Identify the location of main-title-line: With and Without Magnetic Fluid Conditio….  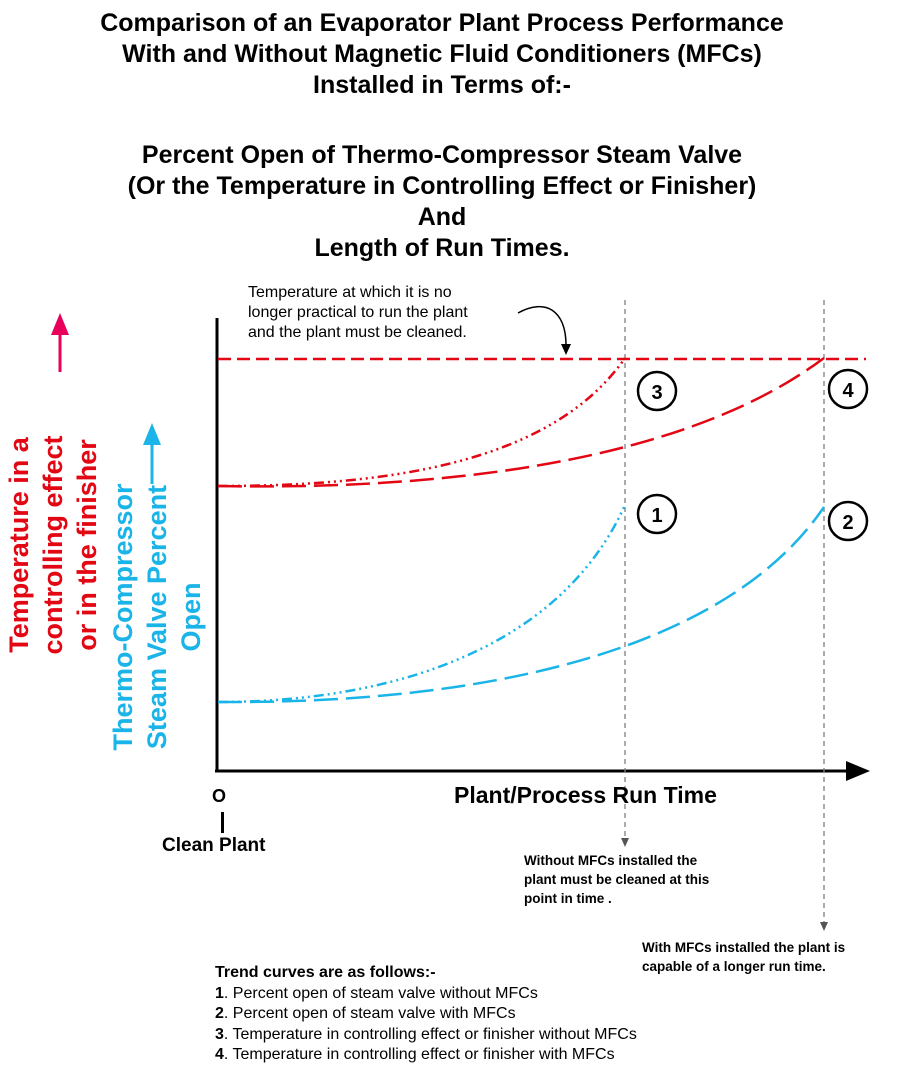
(442, 54).